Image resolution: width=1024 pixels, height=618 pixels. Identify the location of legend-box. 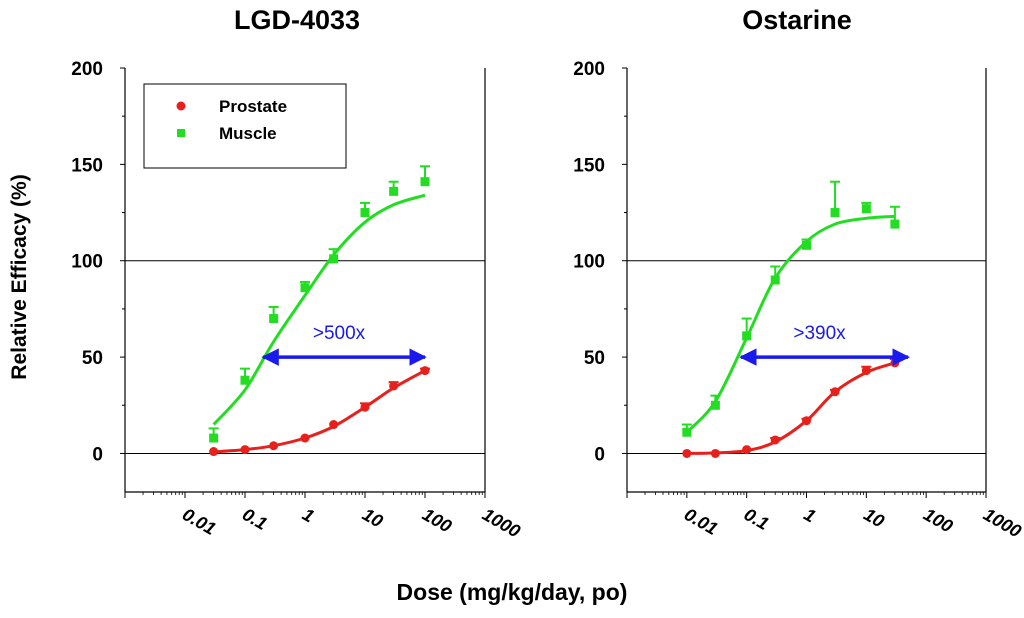
(245, 126).